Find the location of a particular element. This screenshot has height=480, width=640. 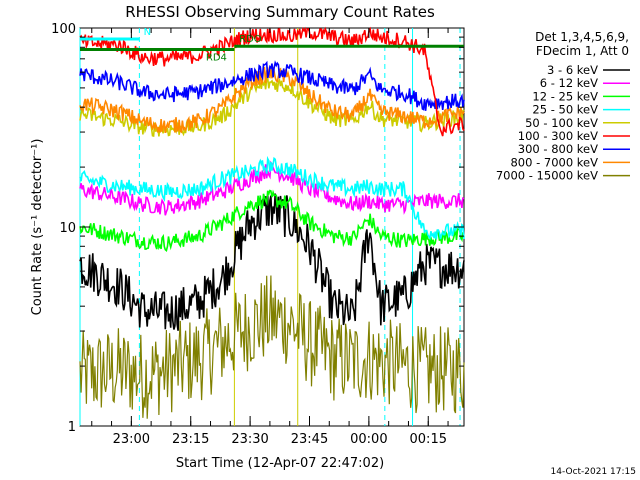

legend-label: 12 - 25 keV is located at coordinates (565, 96).